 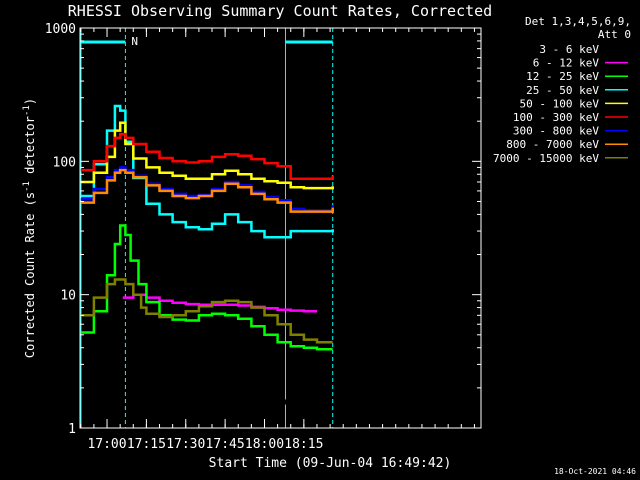 I want to click on y-axis-label: Corrected Count Rate (s-1 detector-1), so click(x=29, y=228).